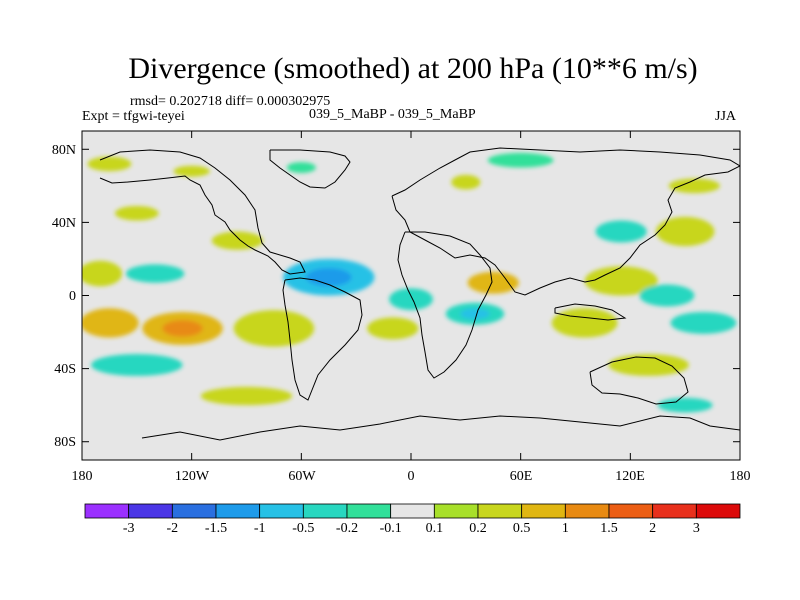 The height and width of the screenshot is (600, 800). Describe the element at coordinates (391, 528) in the screenshot. I see `colorbar-label-6: -0.1` at that location.